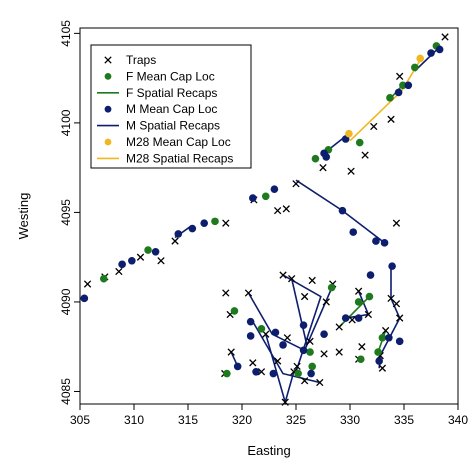 The height and width of the screenshot is (474, 474). I want to click on y-axis-title: Westing, so click(23, 216).